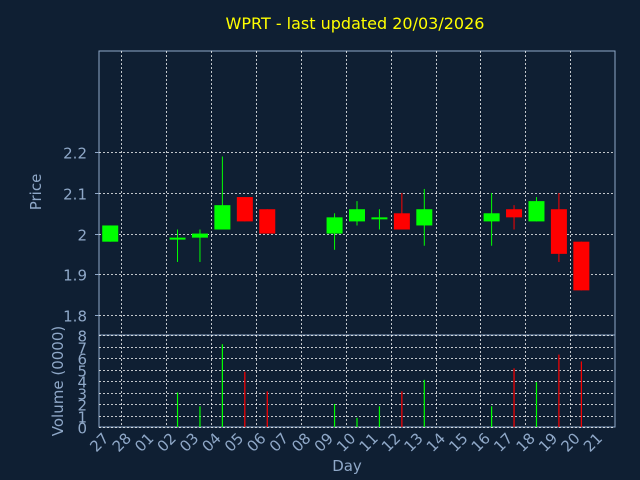 The width and height of the screenshot is (640, 480). I want to click on price-y-tick-labels: 1.8 1.9 2 2.1 2.2, so click(81, 235).